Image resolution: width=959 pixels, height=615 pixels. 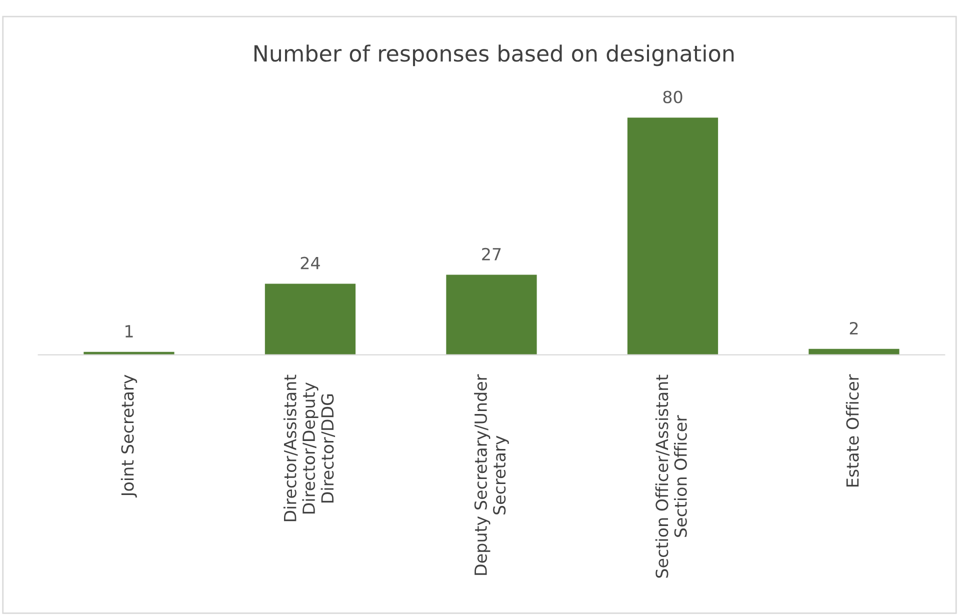 What do you see at coordinates (129, 331) in the screenshot?
I see `data-label: 1` at bounding box center [129, 331].